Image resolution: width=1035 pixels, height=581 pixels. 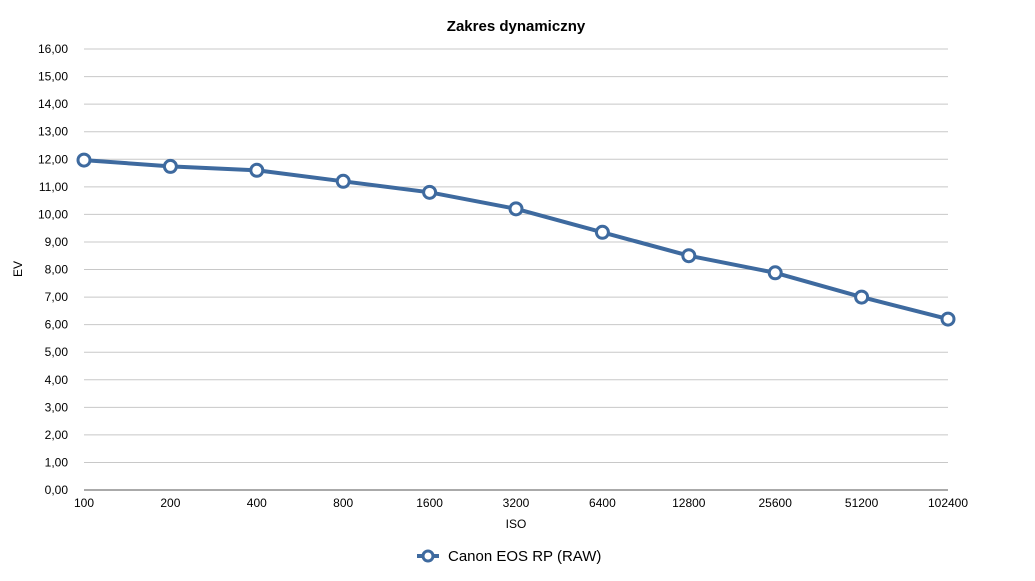 I want to click on y-axis-label: EV, so click(x=18, y=269).